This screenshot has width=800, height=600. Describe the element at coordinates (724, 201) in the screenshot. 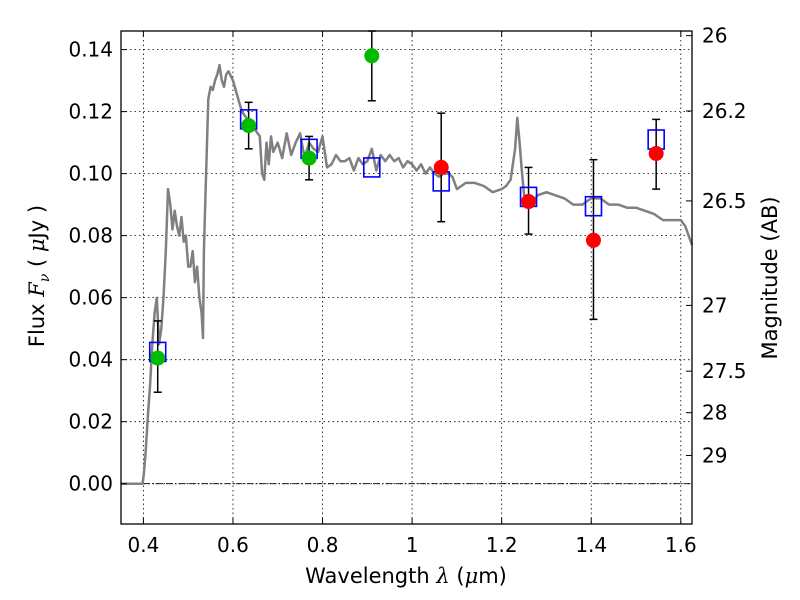

I see `y2-tick-label: 26.5` at that location.